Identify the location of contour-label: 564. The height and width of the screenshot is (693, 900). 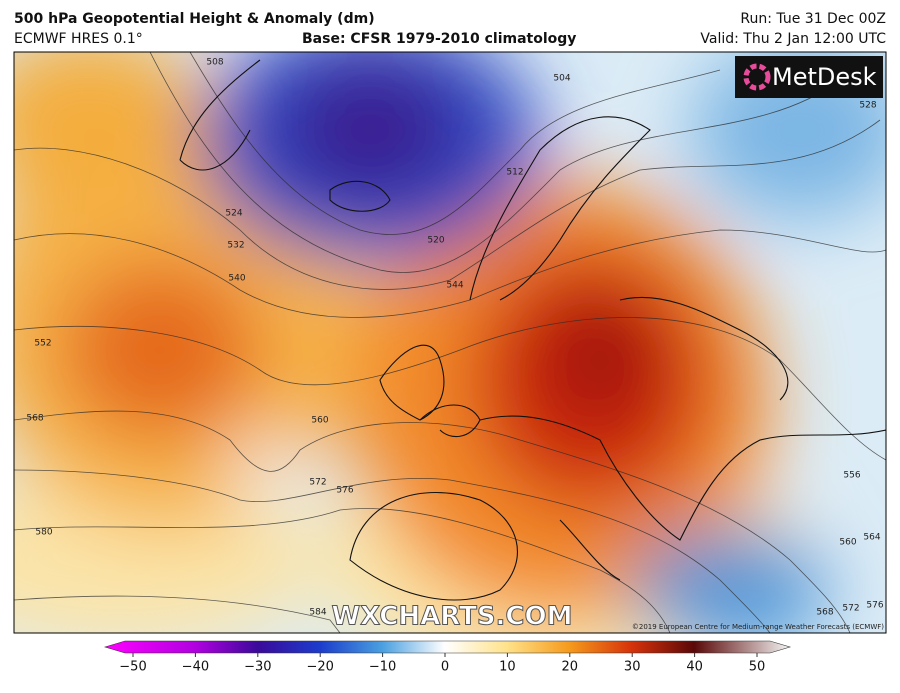
(871, 538).